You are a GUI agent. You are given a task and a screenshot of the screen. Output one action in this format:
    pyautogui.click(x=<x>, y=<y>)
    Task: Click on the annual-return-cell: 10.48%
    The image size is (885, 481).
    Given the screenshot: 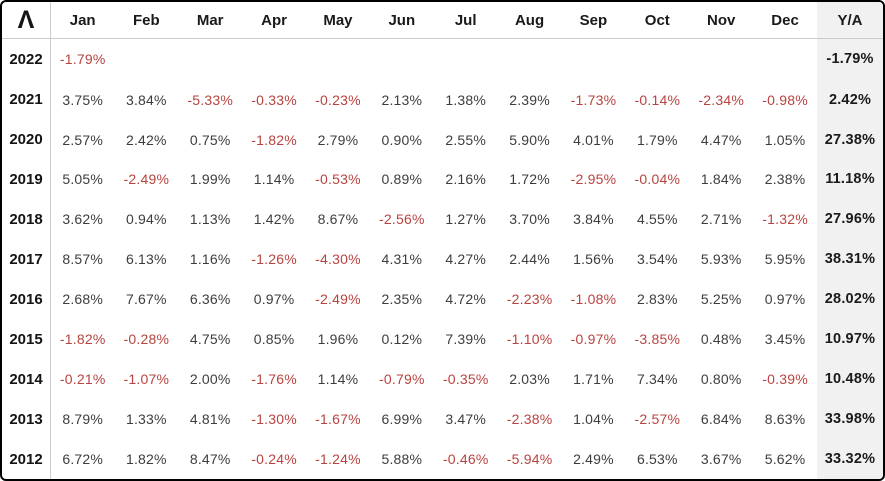 What is the action you would take?
    pyautogui.click(x=850, y=379)
    